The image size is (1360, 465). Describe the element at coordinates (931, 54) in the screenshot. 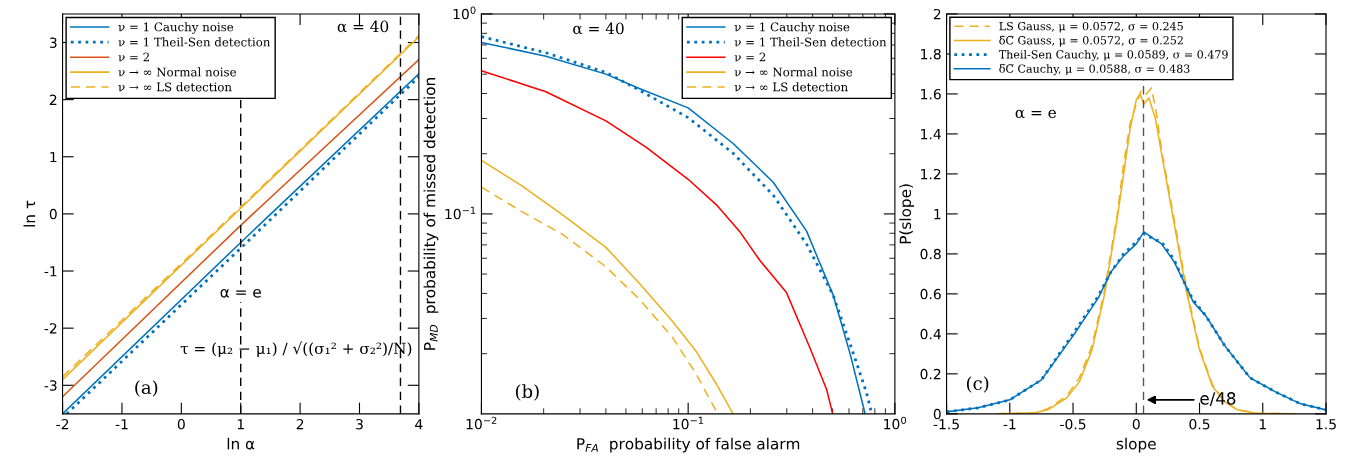

I see `y-tick-label: 1.8` at that location.